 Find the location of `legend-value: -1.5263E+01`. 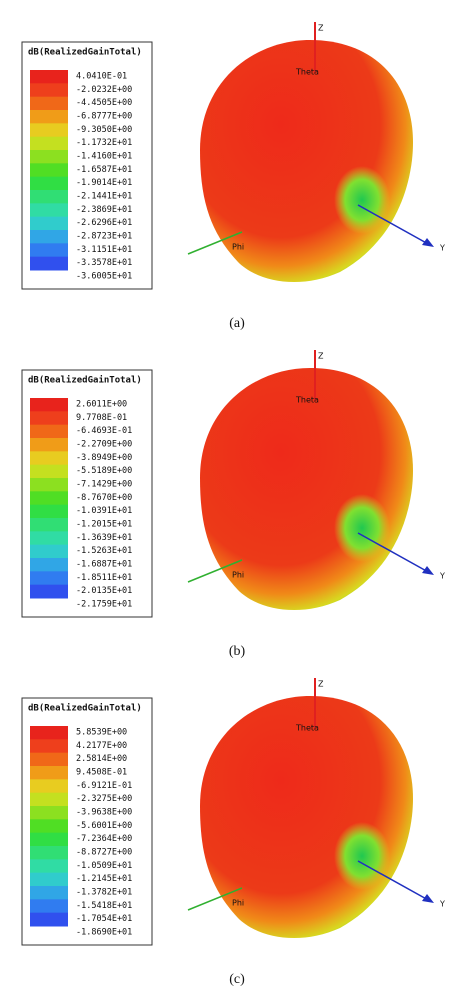

legend-value: -1.5263E+01 is located at coordinates (104, 551).